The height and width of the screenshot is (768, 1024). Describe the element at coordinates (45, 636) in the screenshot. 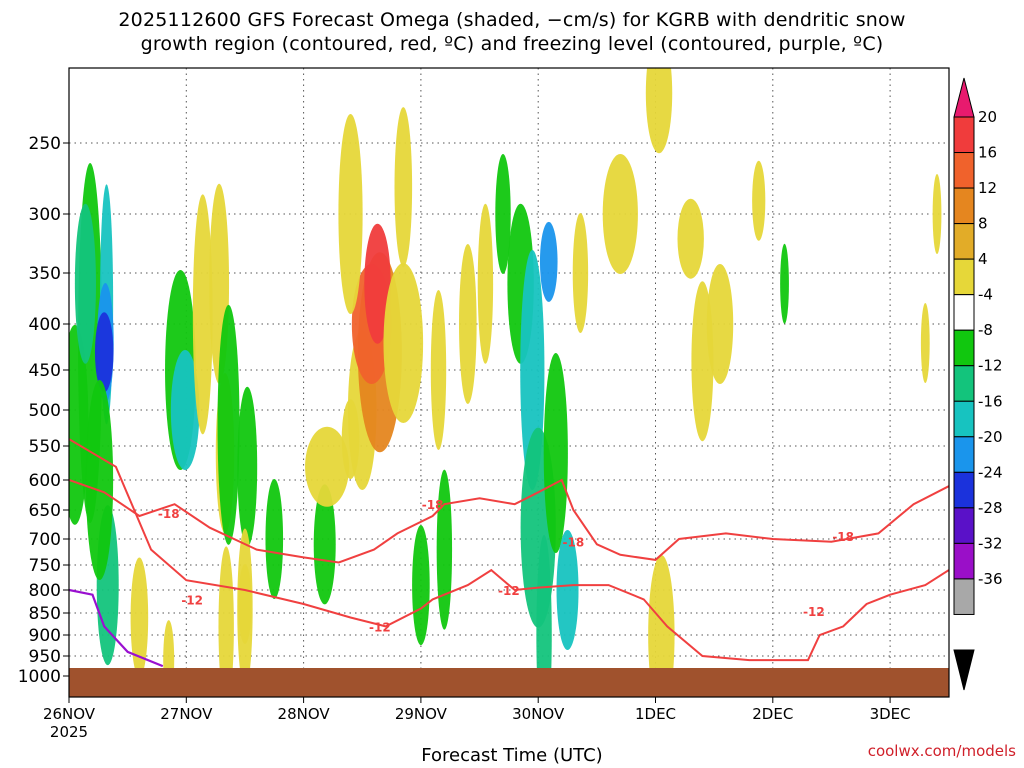

I see `y-tick-label: 900` at that location.